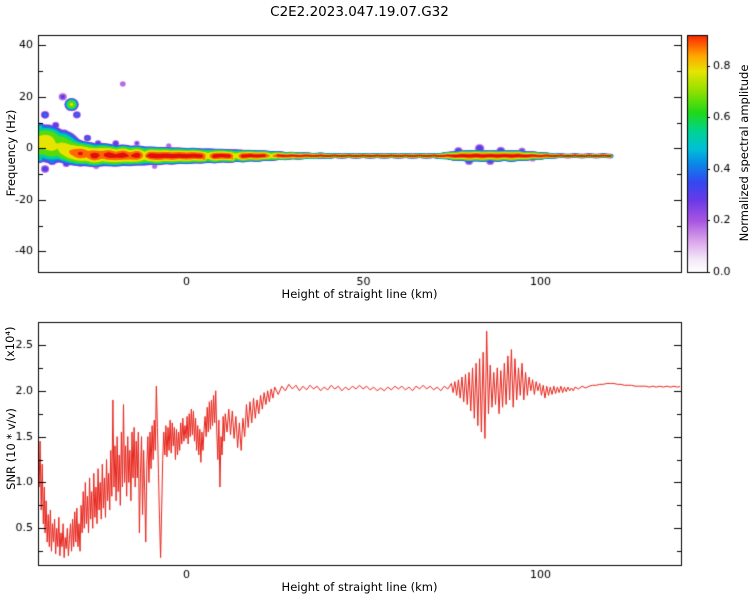  I want to click on bottom-height-axis-label: Height of straight line (km), so click(359, 587).